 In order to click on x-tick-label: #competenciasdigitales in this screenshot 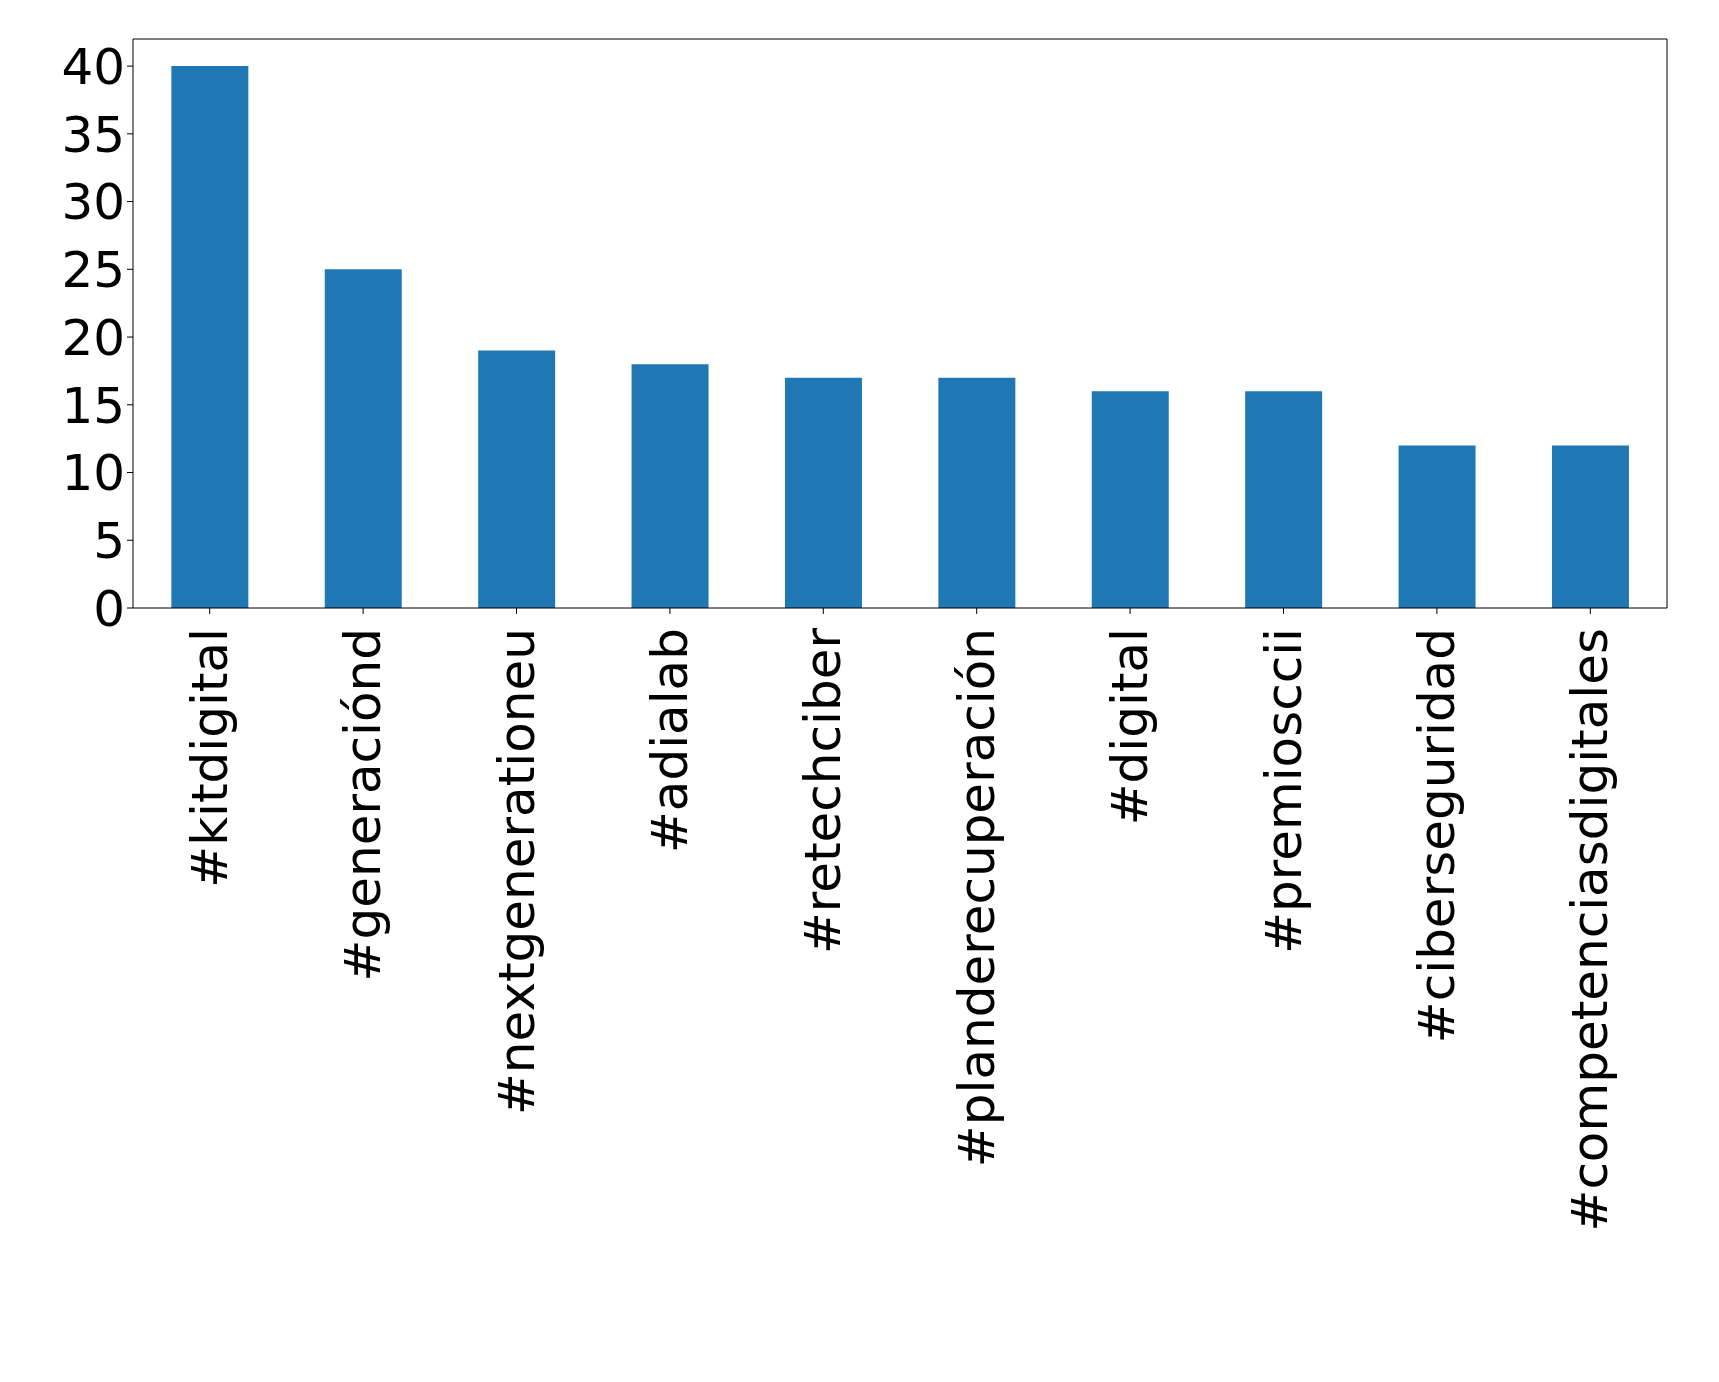, I will do `click(1590, 930)`.